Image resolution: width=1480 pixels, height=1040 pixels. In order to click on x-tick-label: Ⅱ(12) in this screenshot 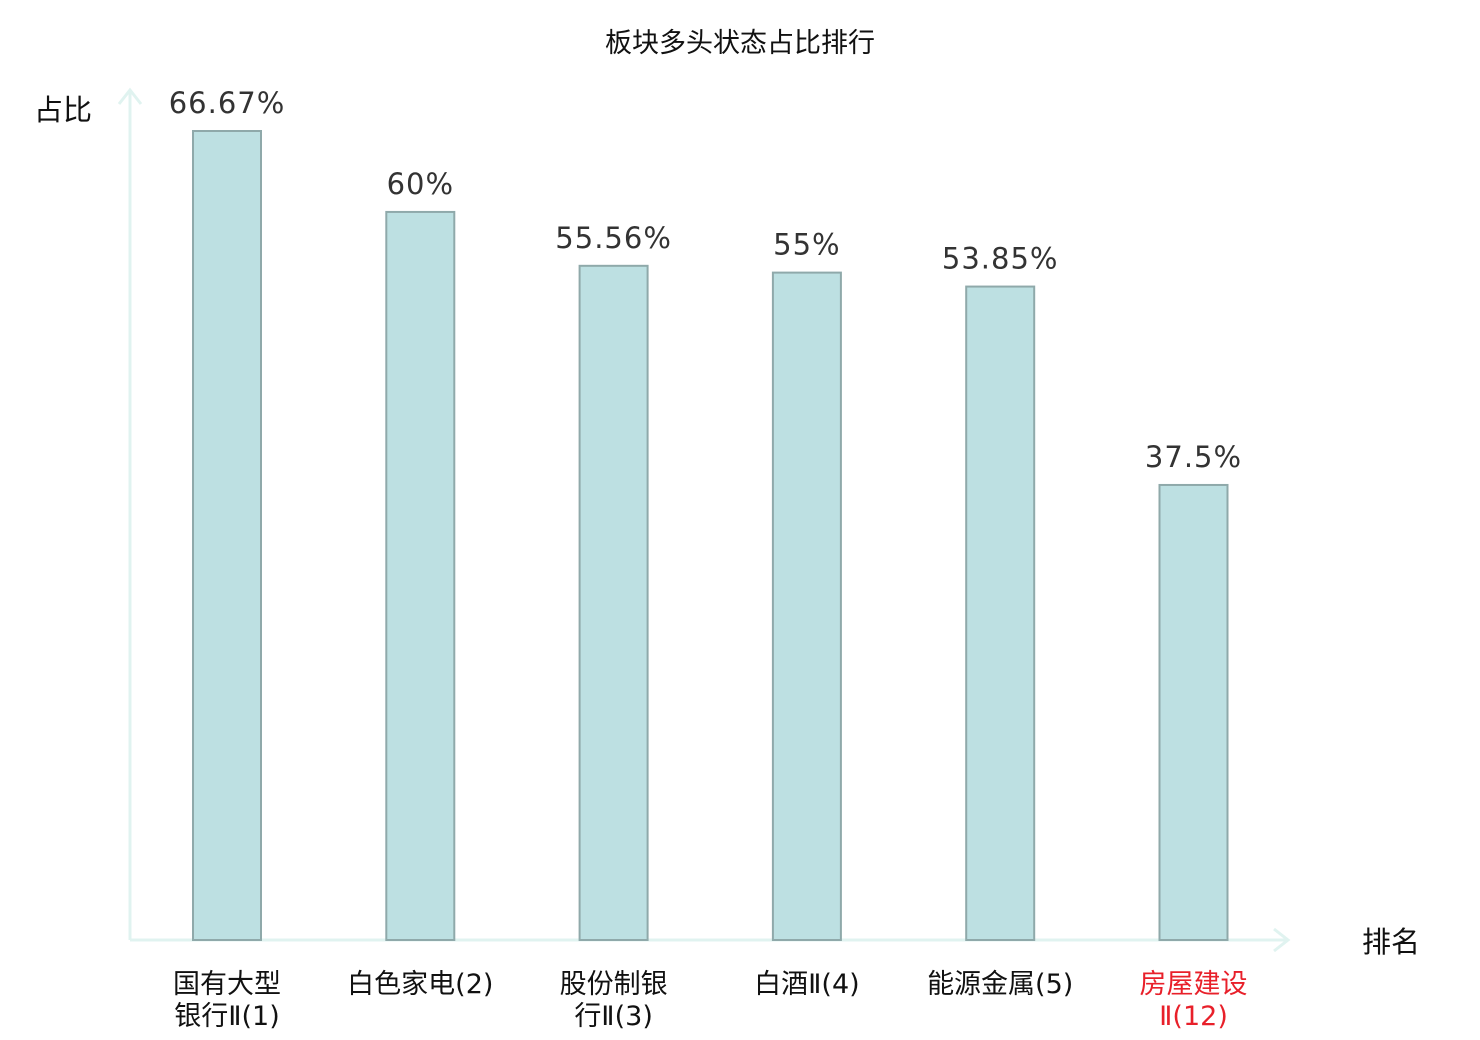, I will do `click(1193, 1016)`.